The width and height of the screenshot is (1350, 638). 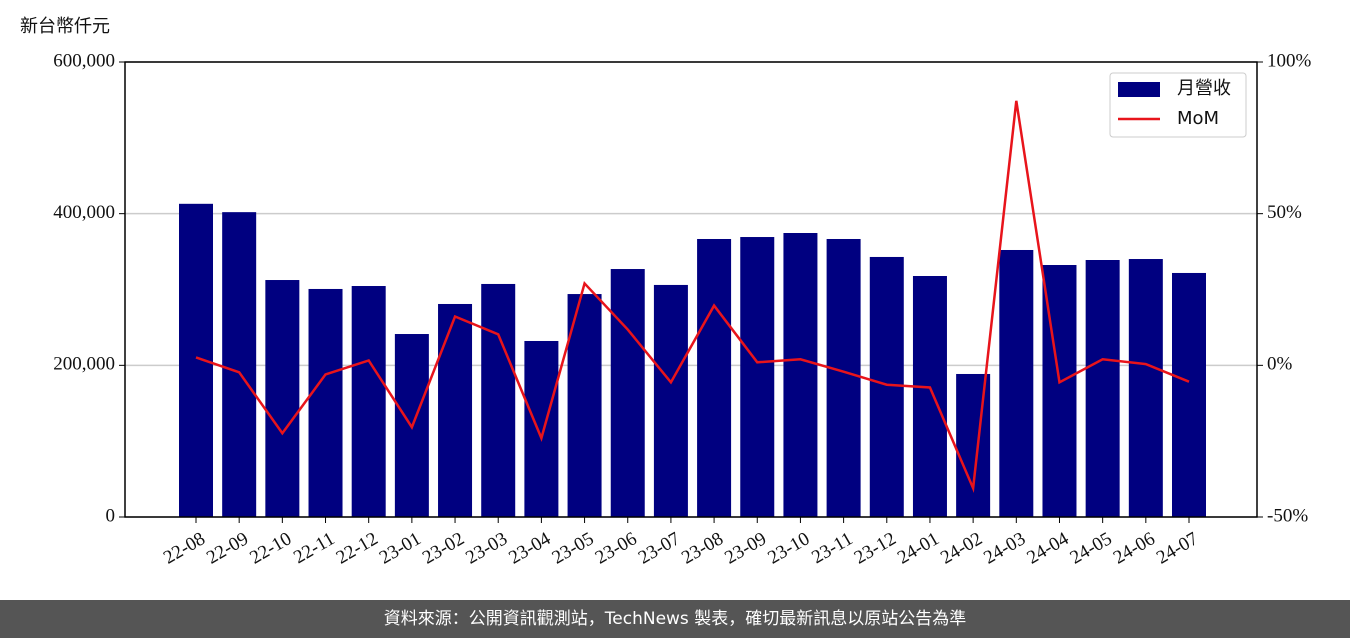 What do you see at coordinates (443, 548) in the screenshot?
I see `x-tick-label: 23-02` at bounding box center [443, 548].